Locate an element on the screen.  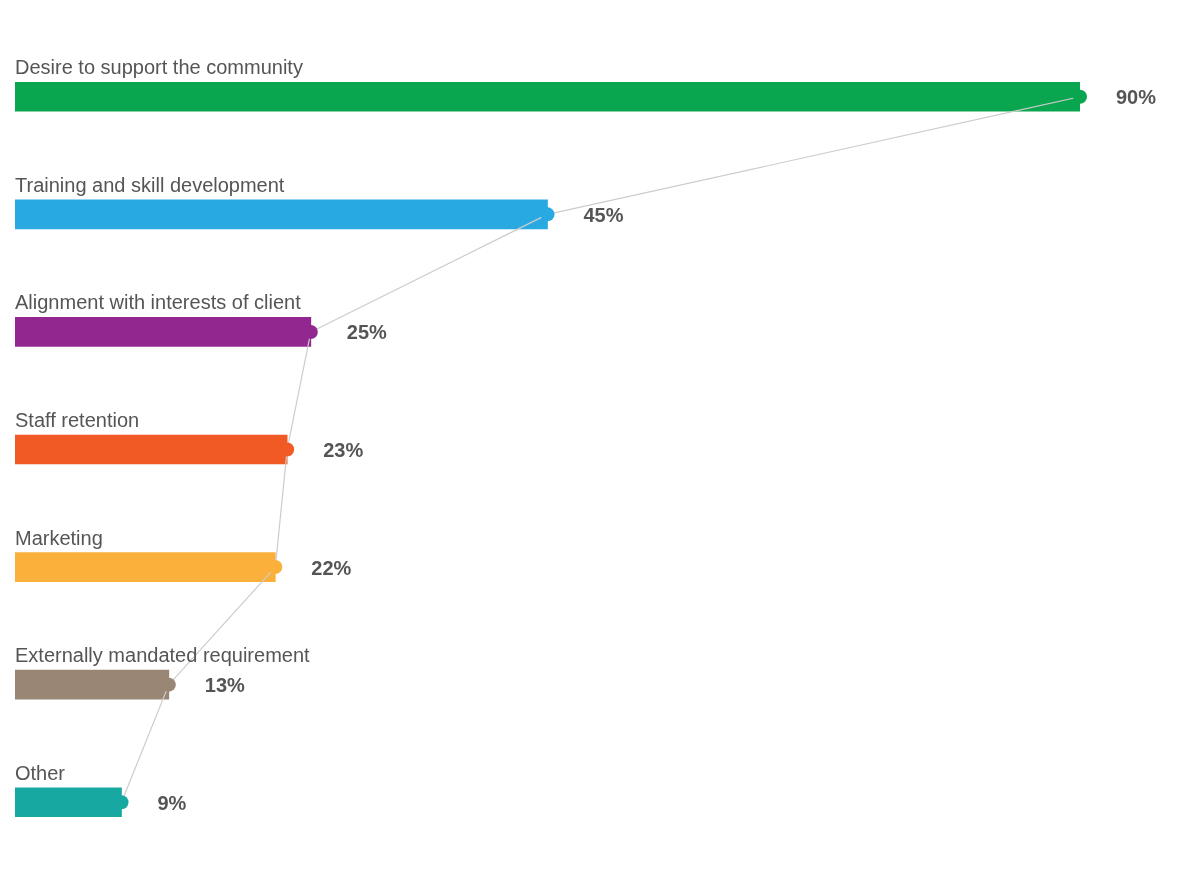
y-tick-label: Desire to support the community is located at coordinates (159, 67).